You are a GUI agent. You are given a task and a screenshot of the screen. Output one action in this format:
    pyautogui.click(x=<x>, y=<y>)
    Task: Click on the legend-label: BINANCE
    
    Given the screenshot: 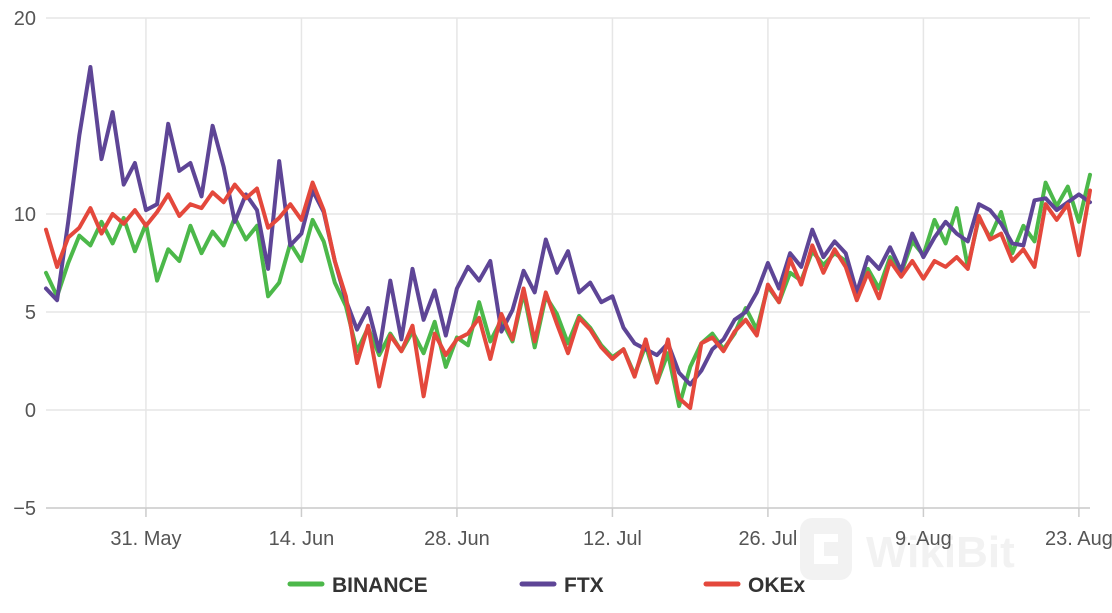 What is the action you would take?
    pyautogui.click(x=380, y=585)
    